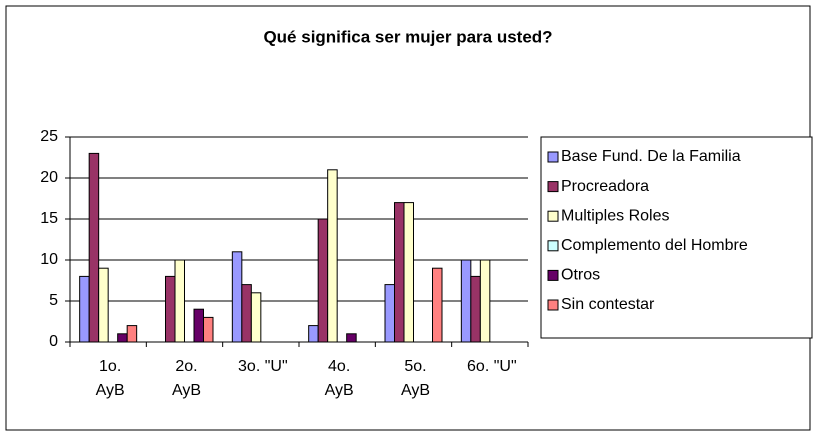 The height and width of the screenshot is (438, 816). I want to click on legend-label: Base Fund. De la Familia, so click(651, 156).